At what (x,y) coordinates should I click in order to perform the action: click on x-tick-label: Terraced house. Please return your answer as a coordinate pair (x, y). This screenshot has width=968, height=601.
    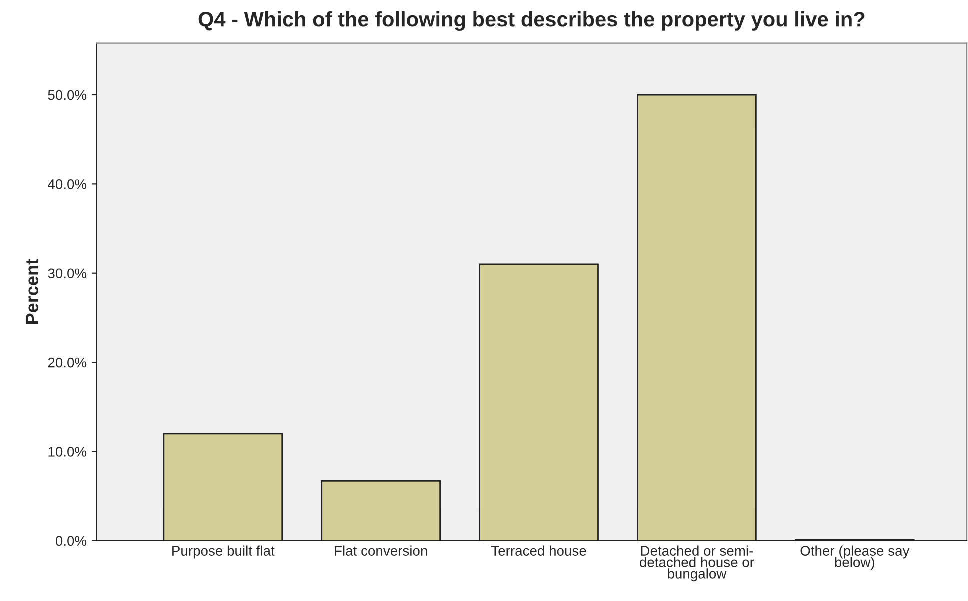
    Looking at the image, I should click on (538, 551).